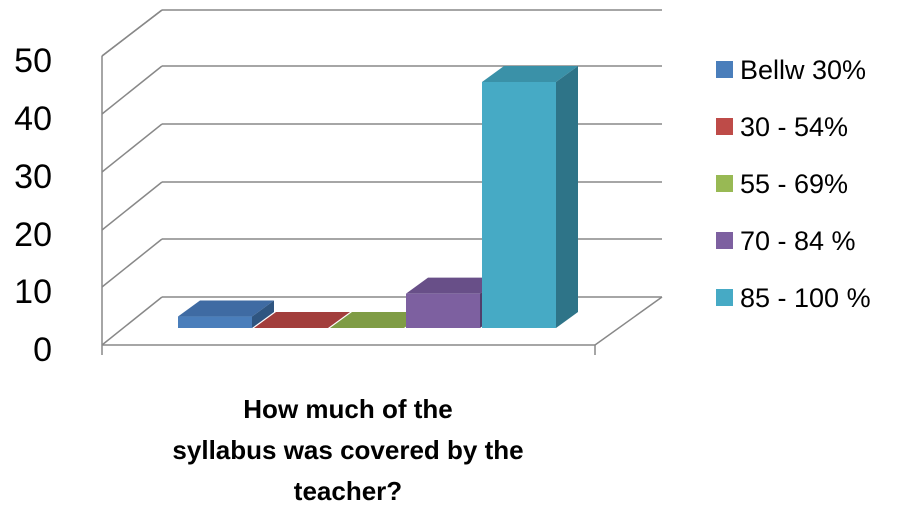 The width and height of the screenshot is (920, 509). I want to click on legend-label: 30 - 54%, so click(794, 127).